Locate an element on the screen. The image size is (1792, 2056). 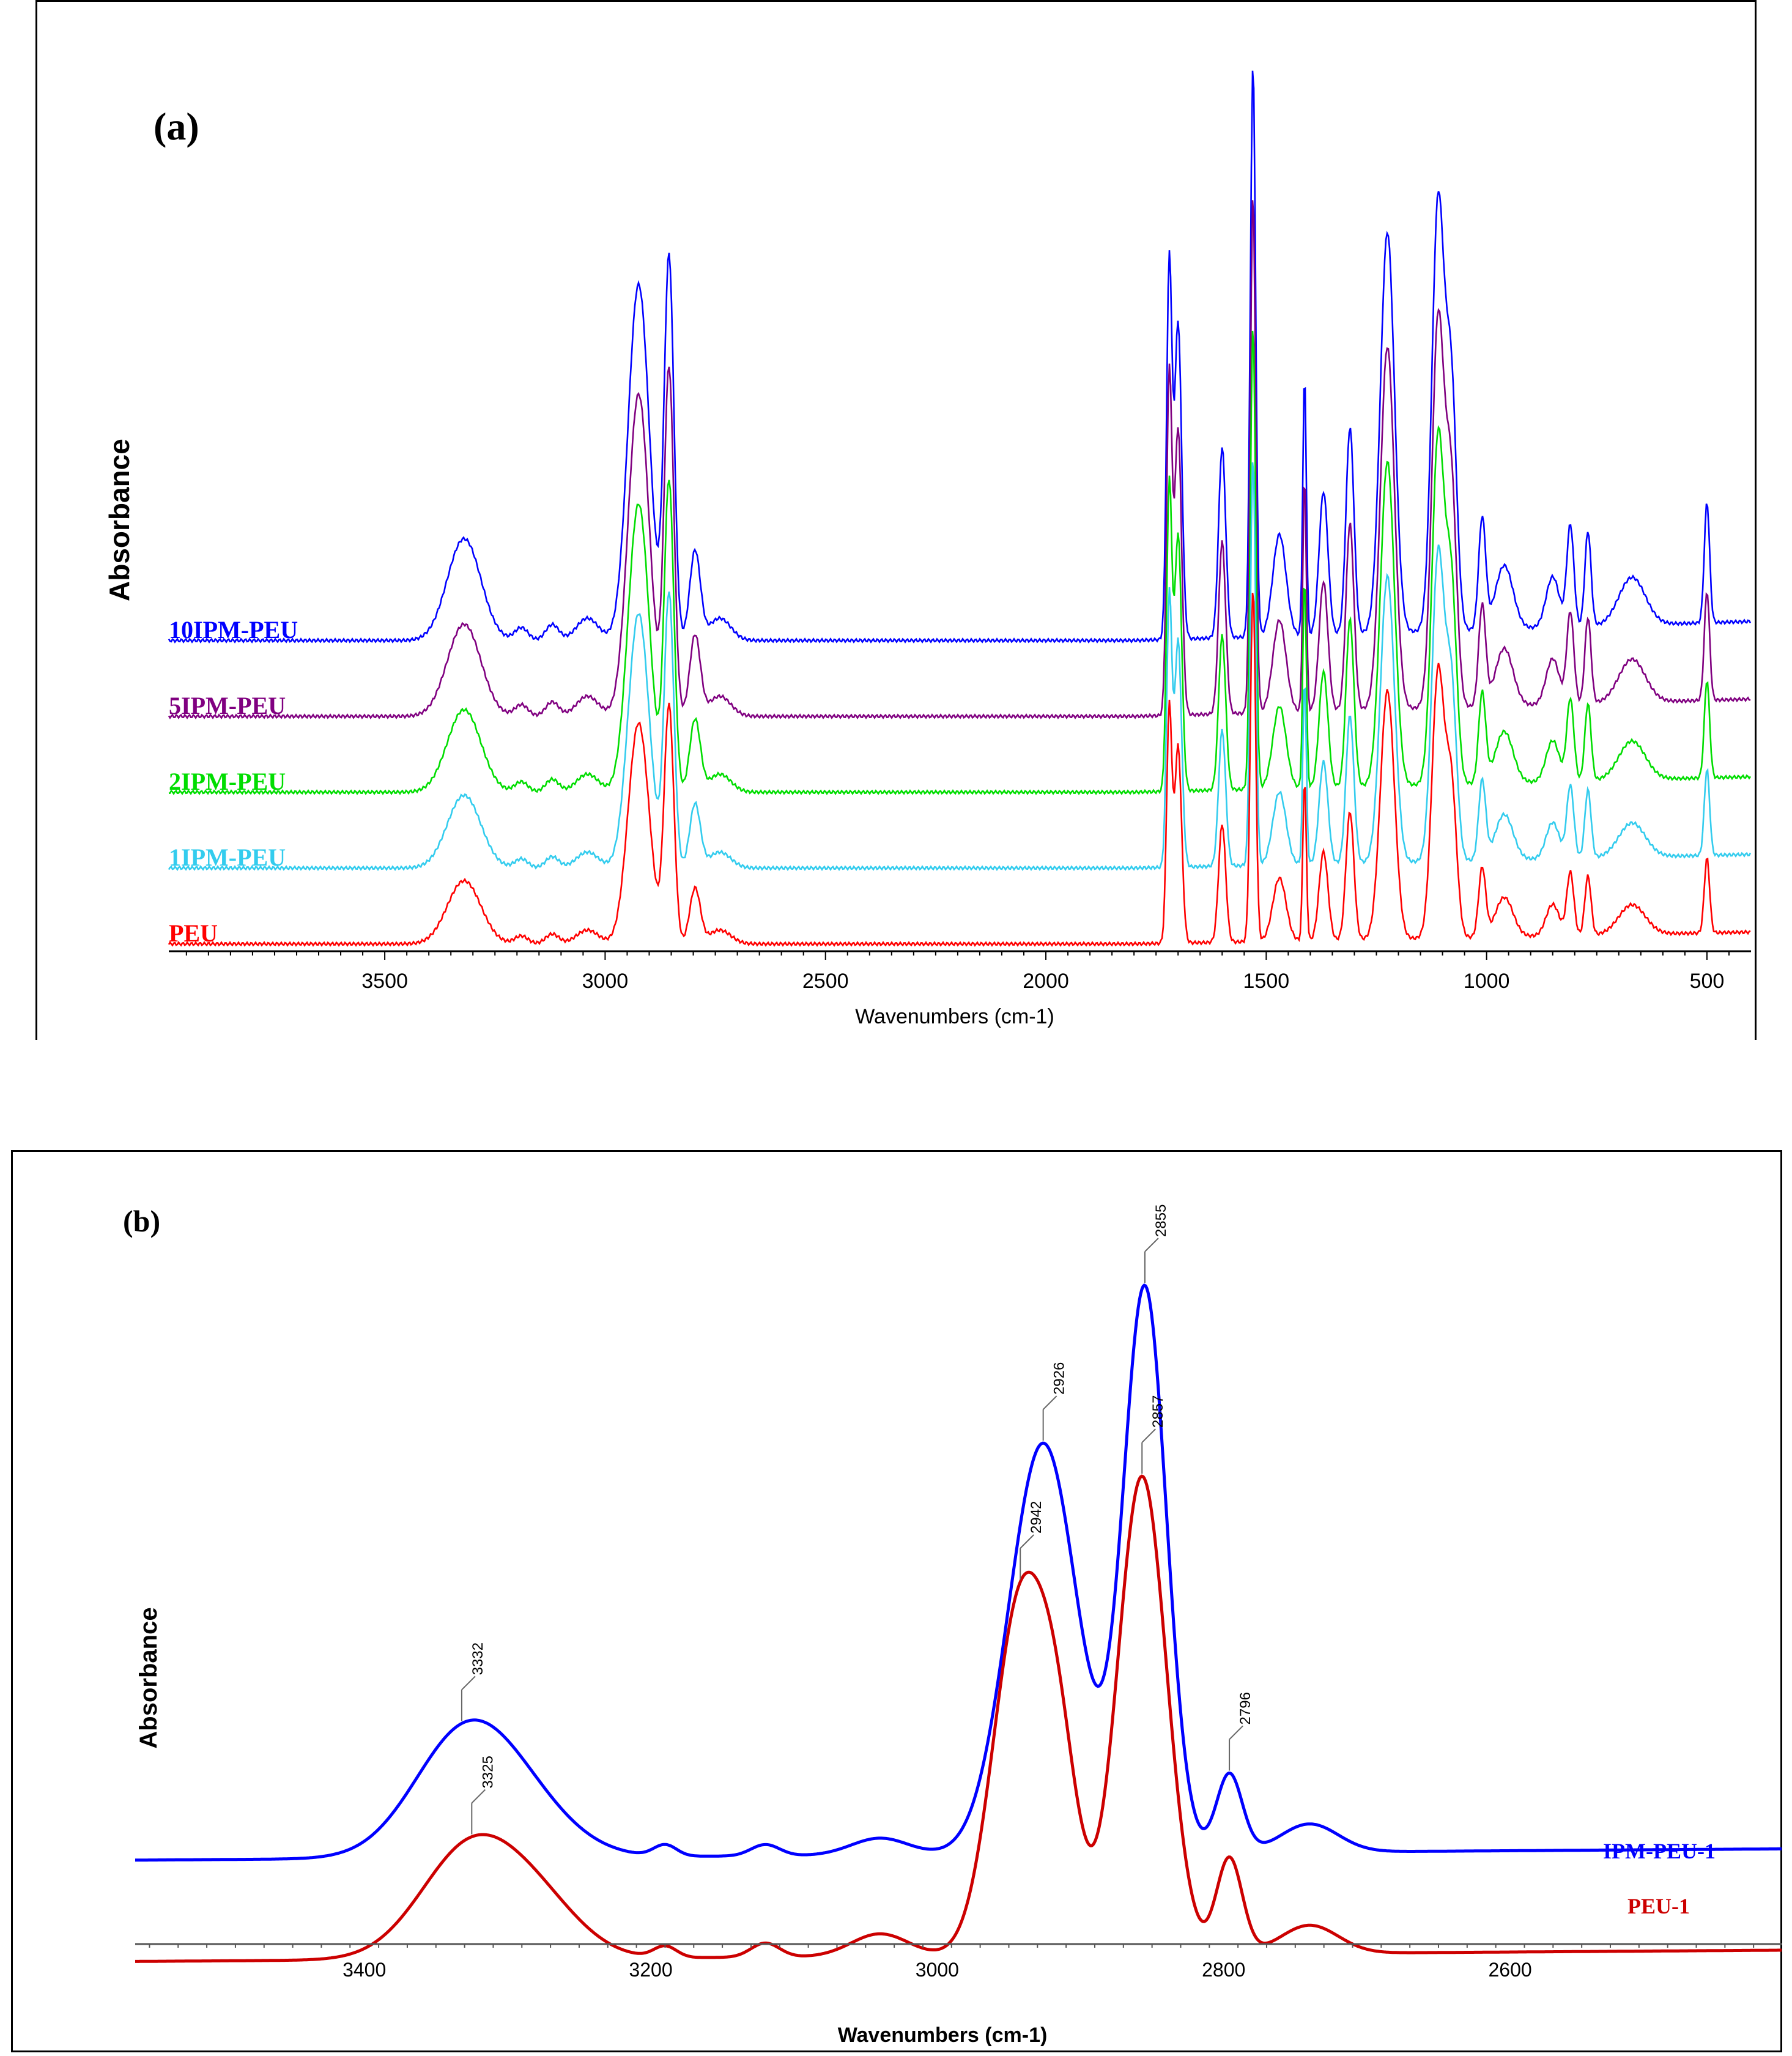
x-tick-label-a: 1500 is located at coordinates (1266, 982).